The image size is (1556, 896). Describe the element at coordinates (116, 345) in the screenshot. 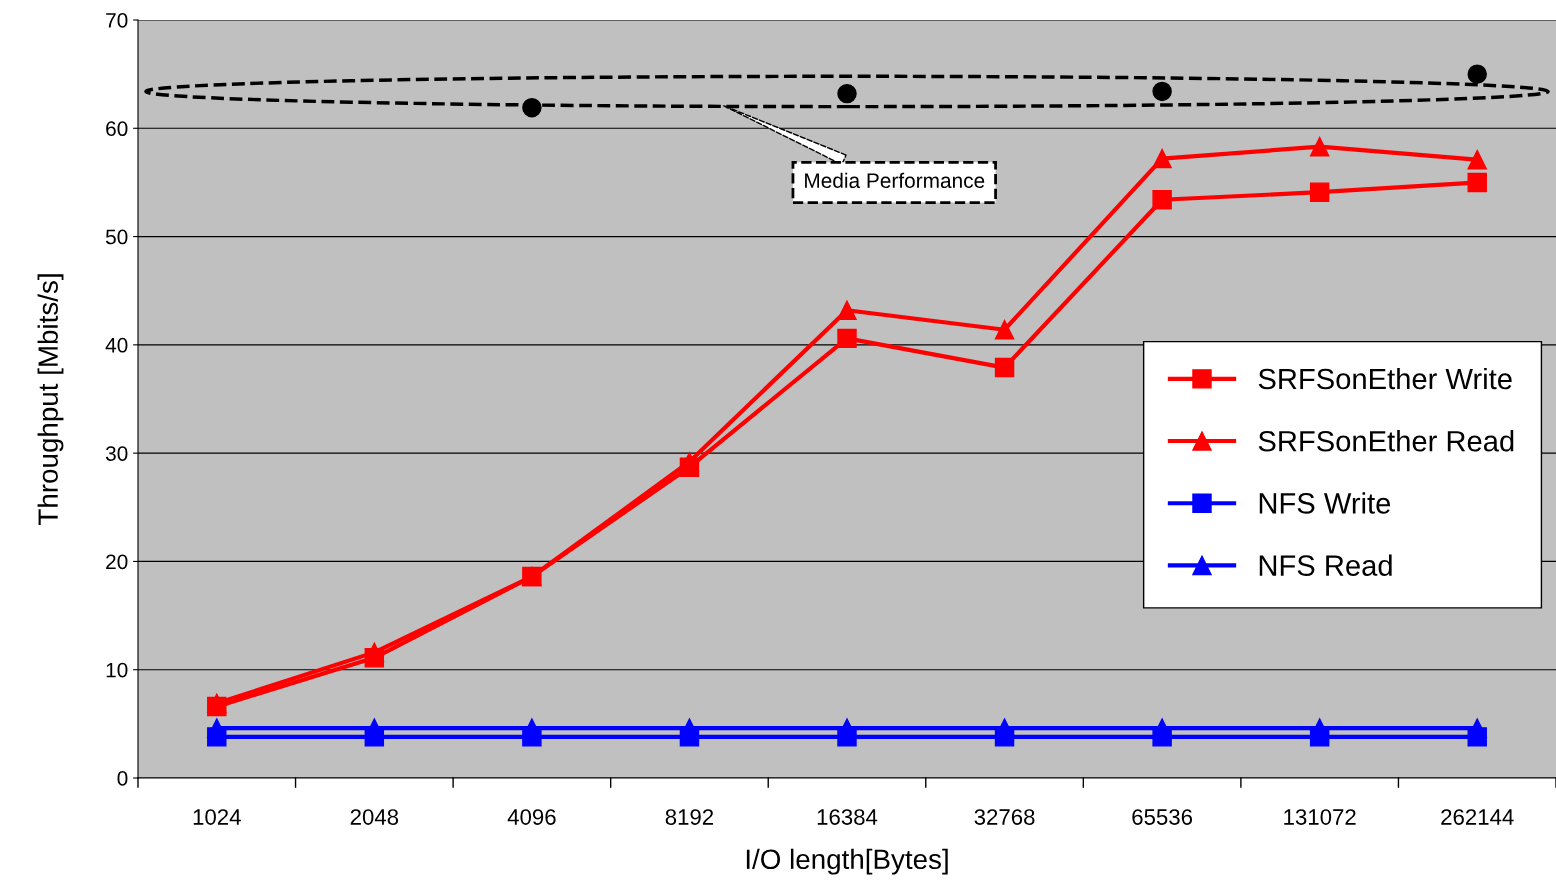

I see `y-tick-label: 40` at that location.